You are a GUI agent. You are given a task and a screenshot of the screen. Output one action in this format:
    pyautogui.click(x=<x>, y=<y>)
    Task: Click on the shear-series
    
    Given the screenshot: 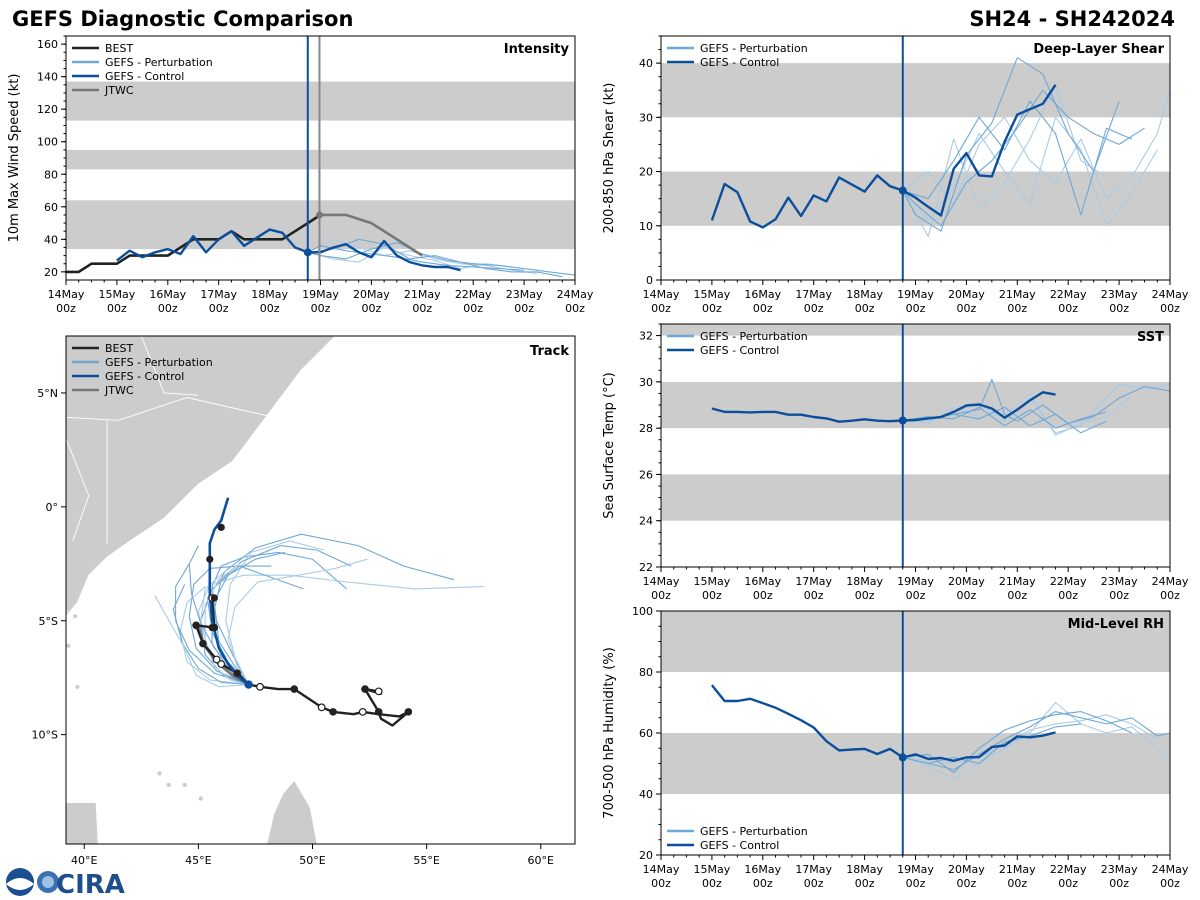 What is the action you would take?
    pyautogui.click(x=940, y=147)
    